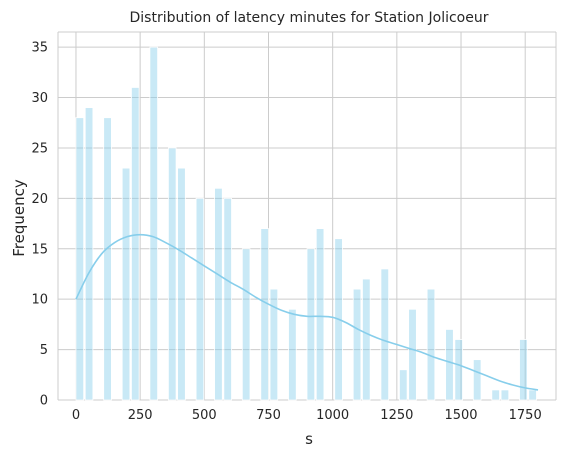 This screenshot has width=566, height=457. What do you see at coordinates (44, 401) in the screenshot?
I see `y-tick-label: 0` at bounding box center [44, 401].